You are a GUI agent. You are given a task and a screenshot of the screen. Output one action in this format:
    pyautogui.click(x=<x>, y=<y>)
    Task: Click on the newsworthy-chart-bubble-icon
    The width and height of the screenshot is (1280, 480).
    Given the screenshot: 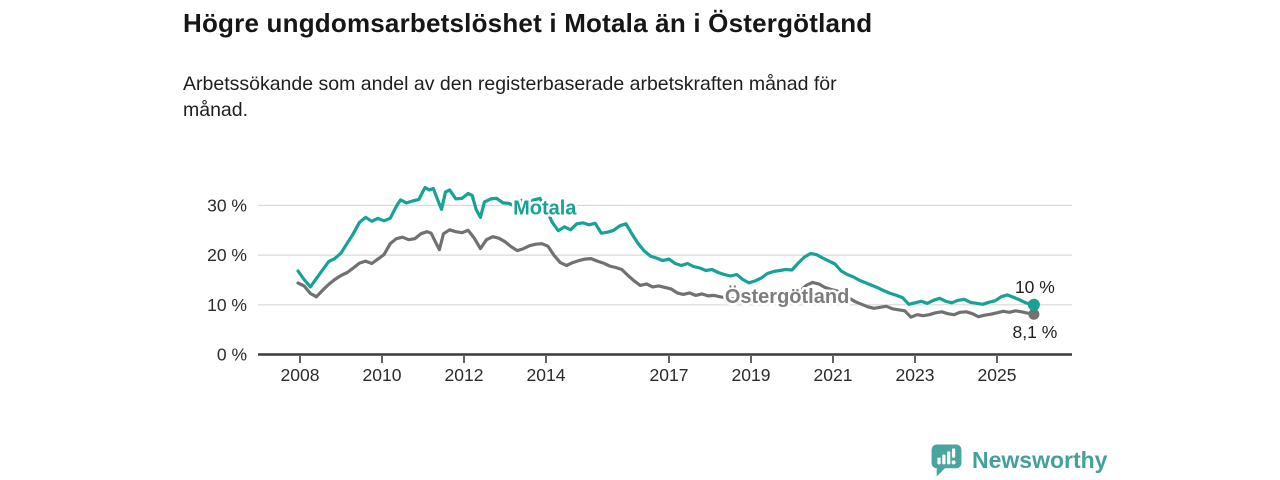 What is the action you would take?
    pyautogui.click(x=946, y=460)
    